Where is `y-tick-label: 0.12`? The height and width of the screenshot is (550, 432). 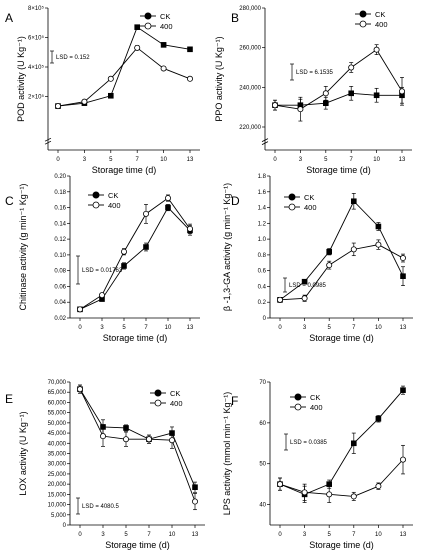
y-tick-label: 0.12 is located at coordinates (60, 240).